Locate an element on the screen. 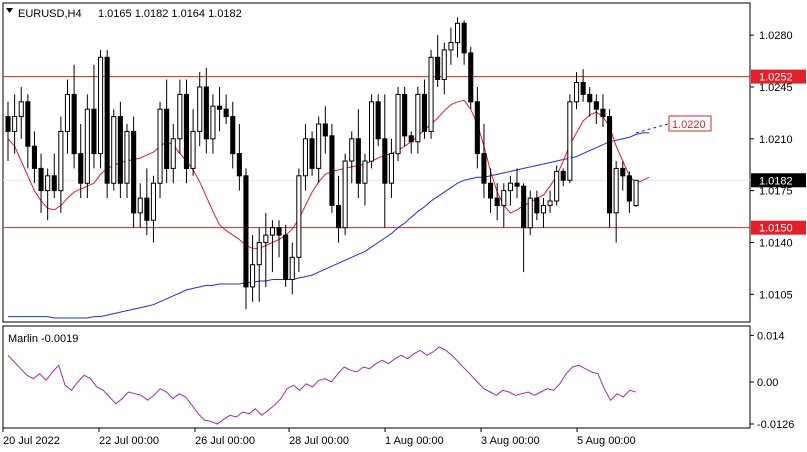  dropdown-triangle-icon is located at coordinates (9, 10).